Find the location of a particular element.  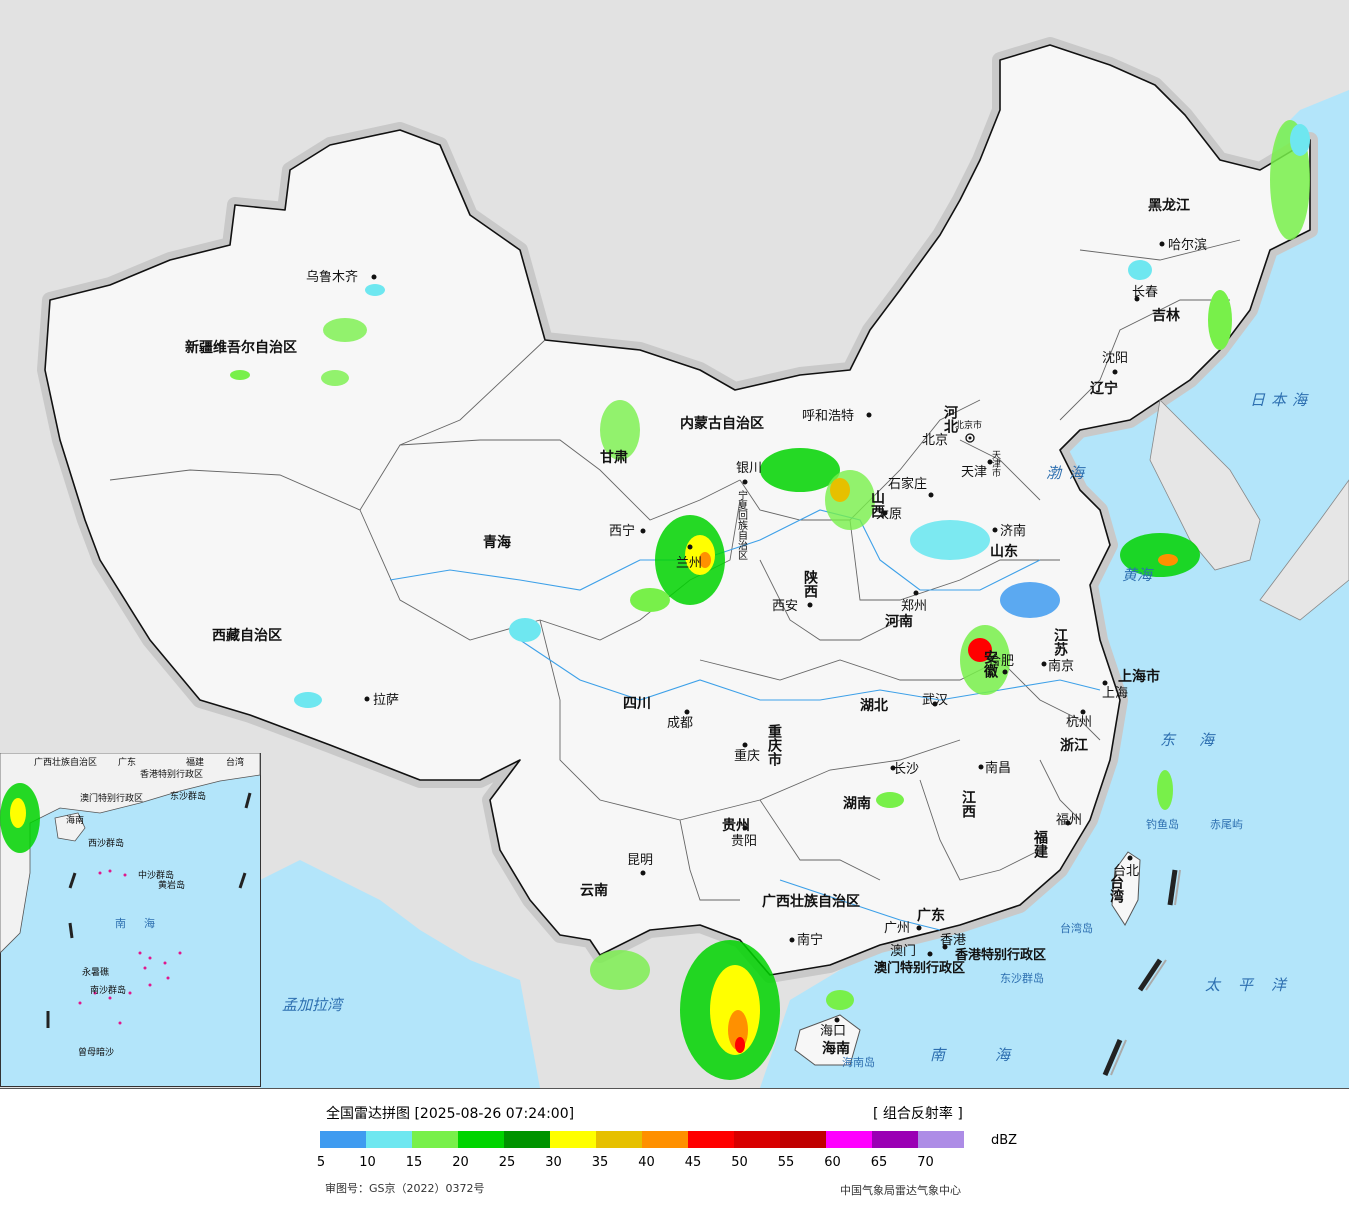

unit-label: dBZ is located at coordinates (1004, 1140).